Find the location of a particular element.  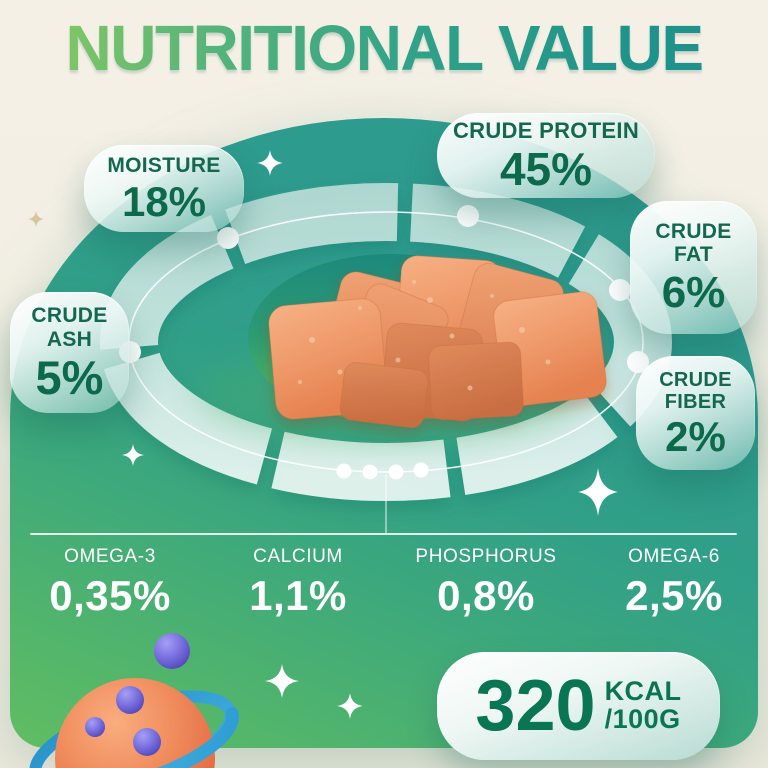

nutrient-name: CRUDE ASH is located at coordinates (69, 327).